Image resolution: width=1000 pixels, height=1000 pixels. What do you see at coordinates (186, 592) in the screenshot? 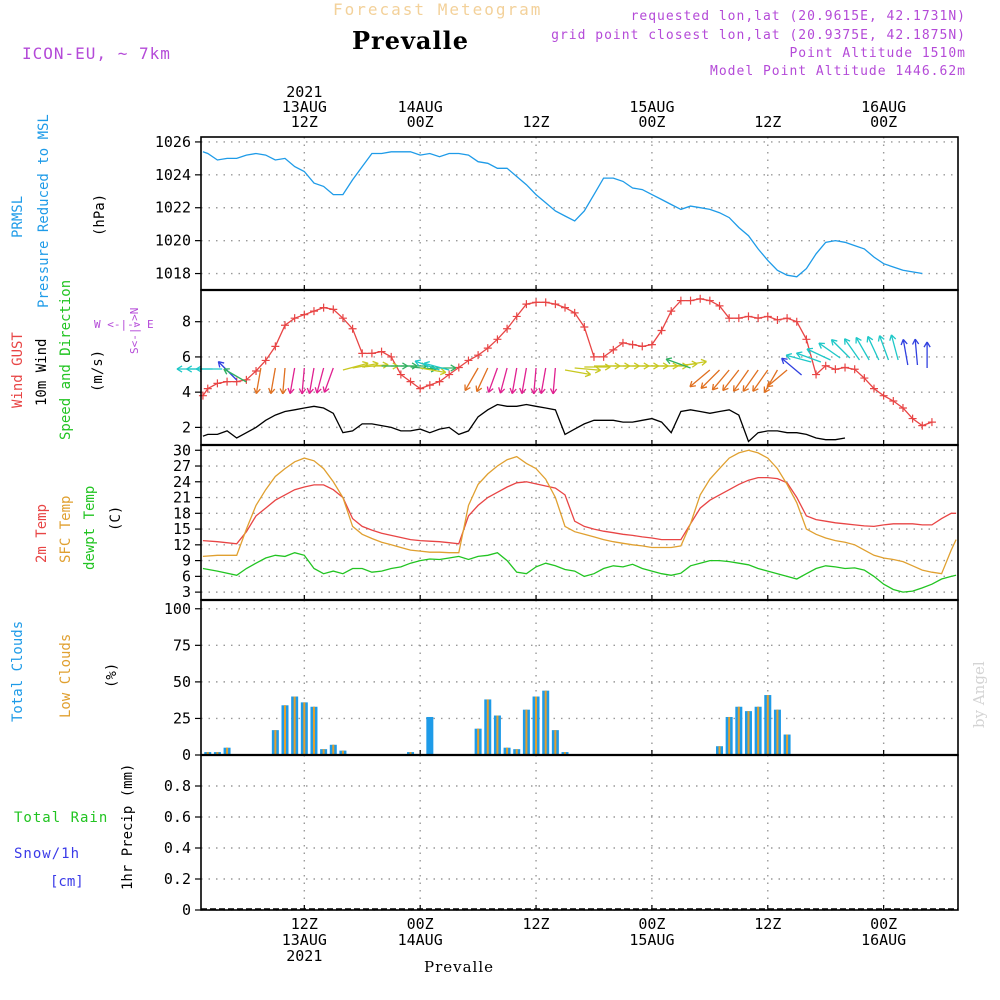
I see `y-tick-label: 3` at bounding box center [186, 592].